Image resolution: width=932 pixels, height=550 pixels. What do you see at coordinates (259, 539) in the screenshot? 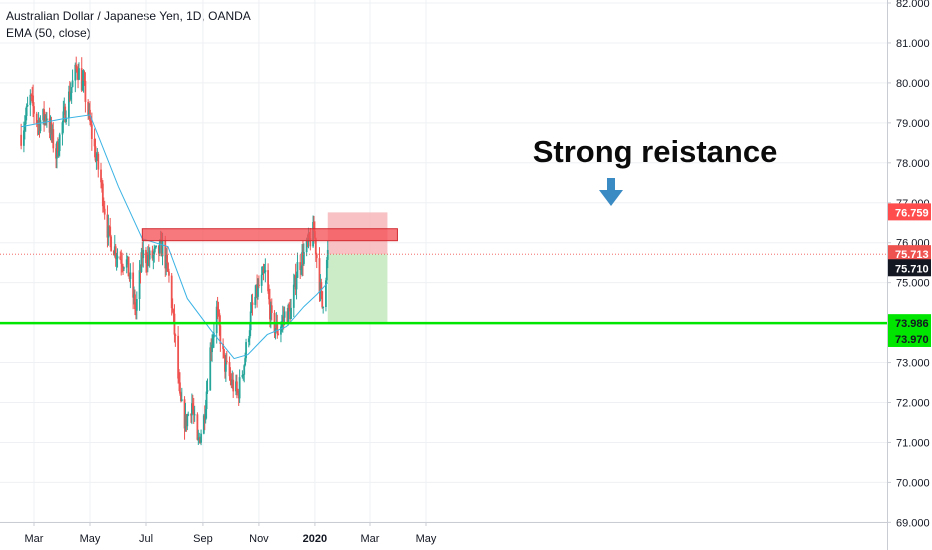
I see `x-tick-label: Nov` at bounding box center [259, 539].